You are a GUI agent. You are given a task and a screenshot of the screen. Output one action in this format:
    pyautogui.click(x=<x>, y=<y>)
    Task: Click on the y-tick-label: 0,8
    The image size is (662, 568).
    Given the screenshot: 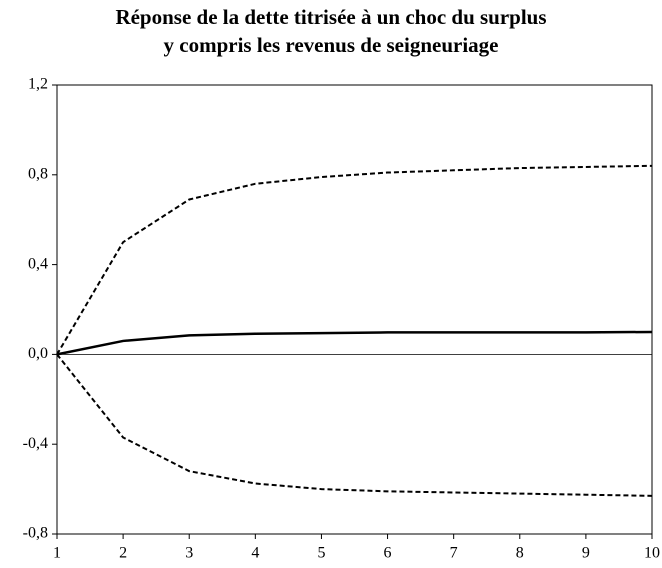 What is the action you would take?
    pyautogui.click(x=38, y=173)
    